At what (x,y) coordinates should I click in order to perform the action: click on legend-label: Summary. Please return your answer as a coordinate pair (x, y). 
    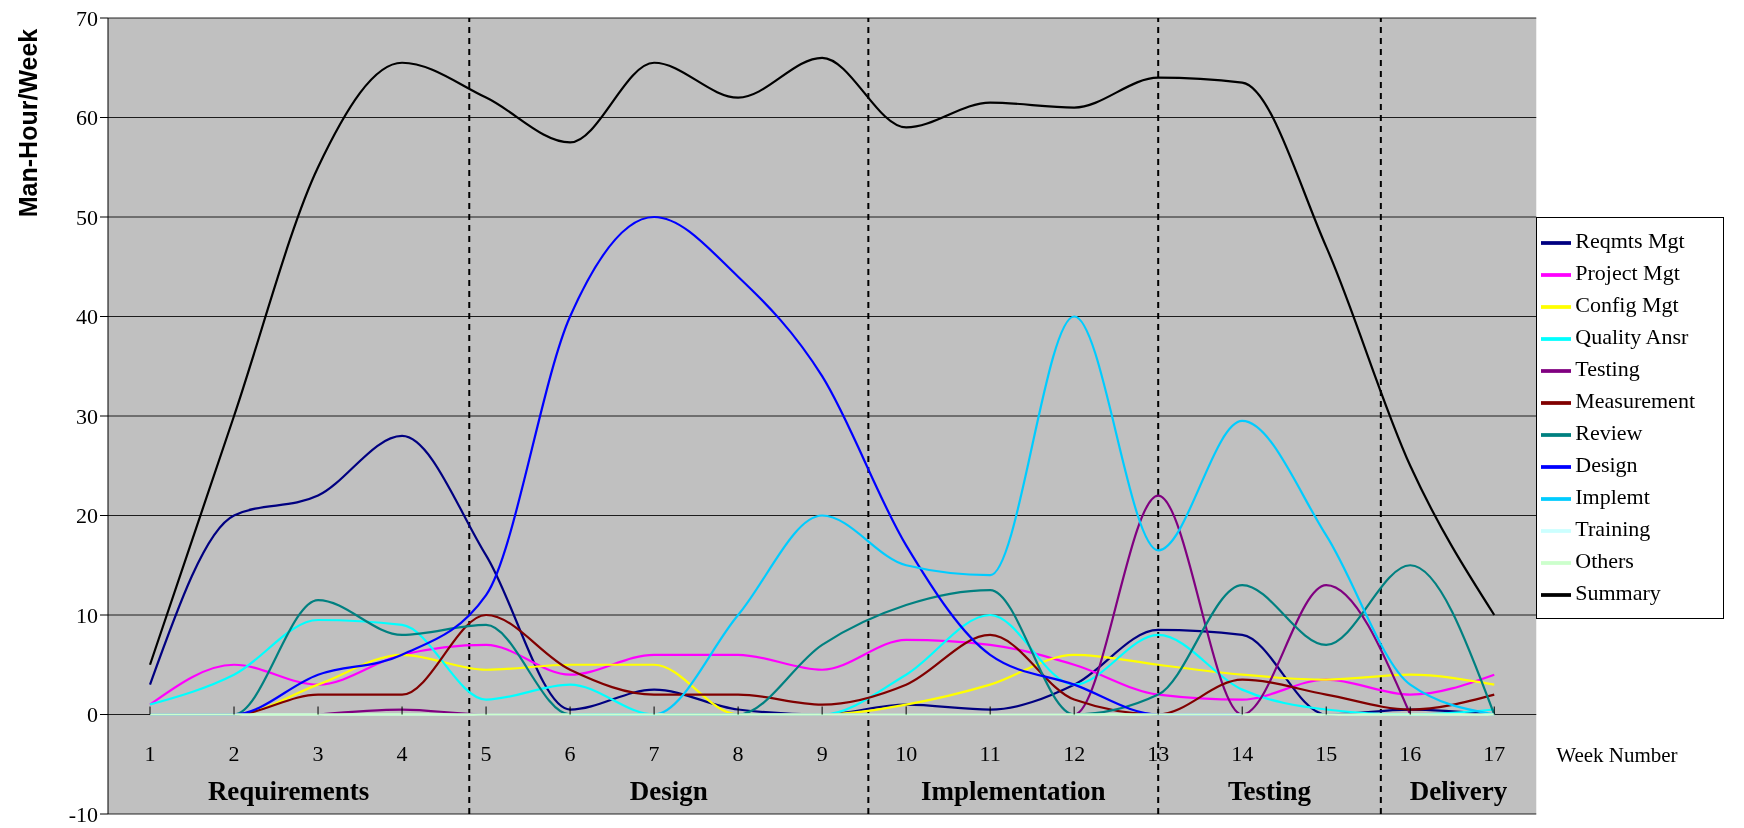
    Looking at the image, I should click on (1618, 592).